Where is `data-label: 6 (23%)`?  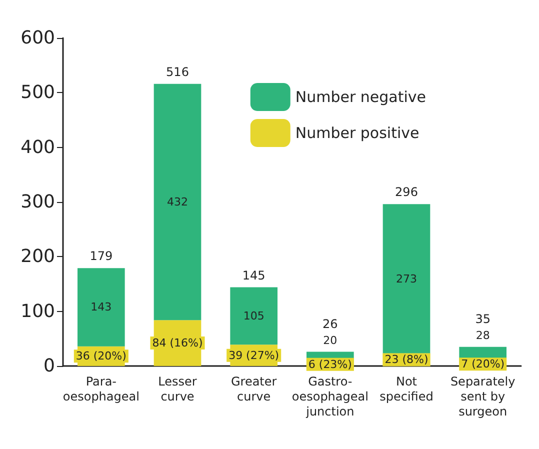 data-label: 6 (23%) is located at coordinates (330, 364).